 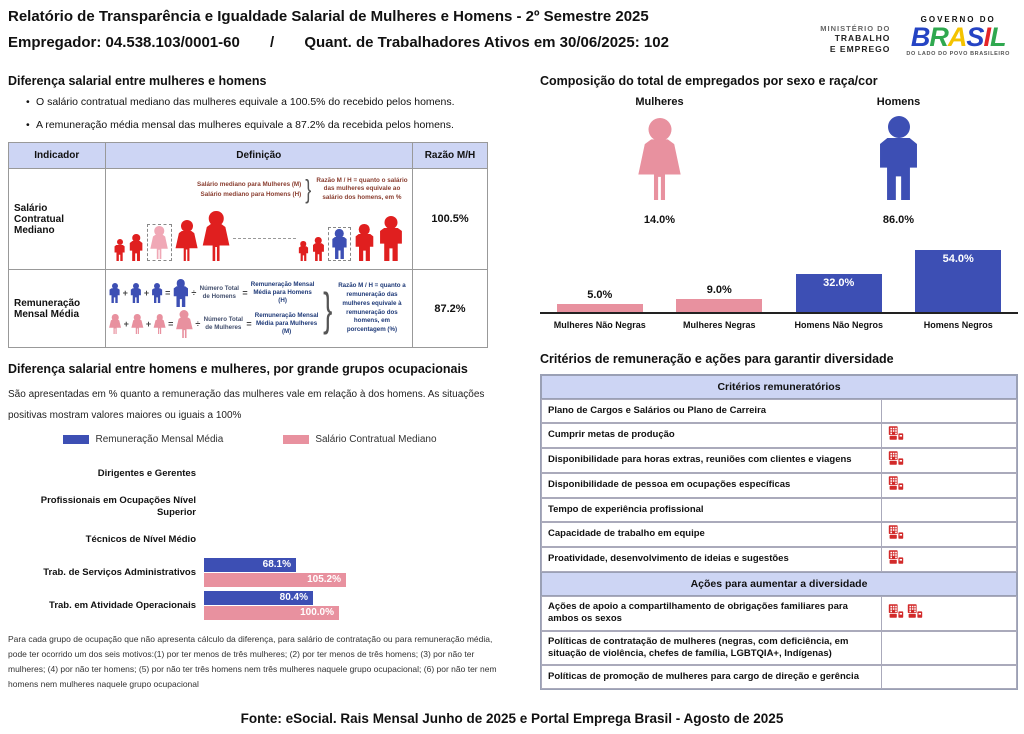 I want to click on occupation-label: Dirigentes e Gerentes, so click(x=146, y=473).